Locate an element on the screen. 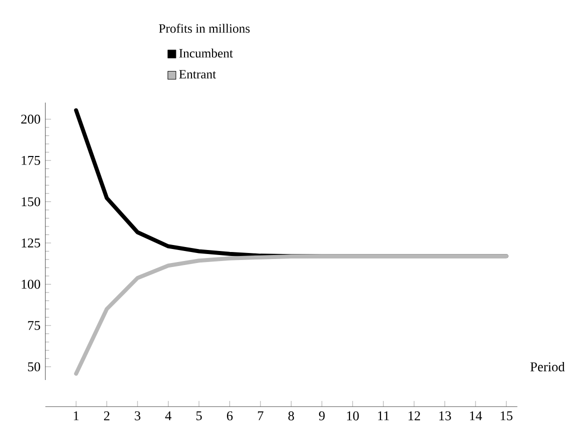  y-tick-label: 50 is located at coordinates (34, 367).